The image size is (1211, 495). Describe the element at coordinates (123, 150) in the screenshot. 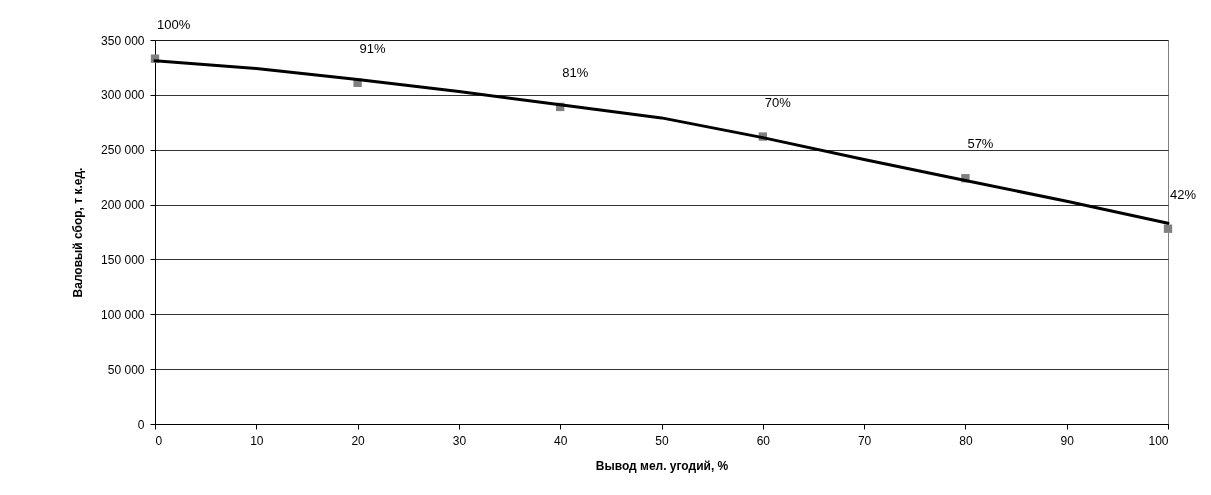

I see `y-tick-label: 250 000` at that location.